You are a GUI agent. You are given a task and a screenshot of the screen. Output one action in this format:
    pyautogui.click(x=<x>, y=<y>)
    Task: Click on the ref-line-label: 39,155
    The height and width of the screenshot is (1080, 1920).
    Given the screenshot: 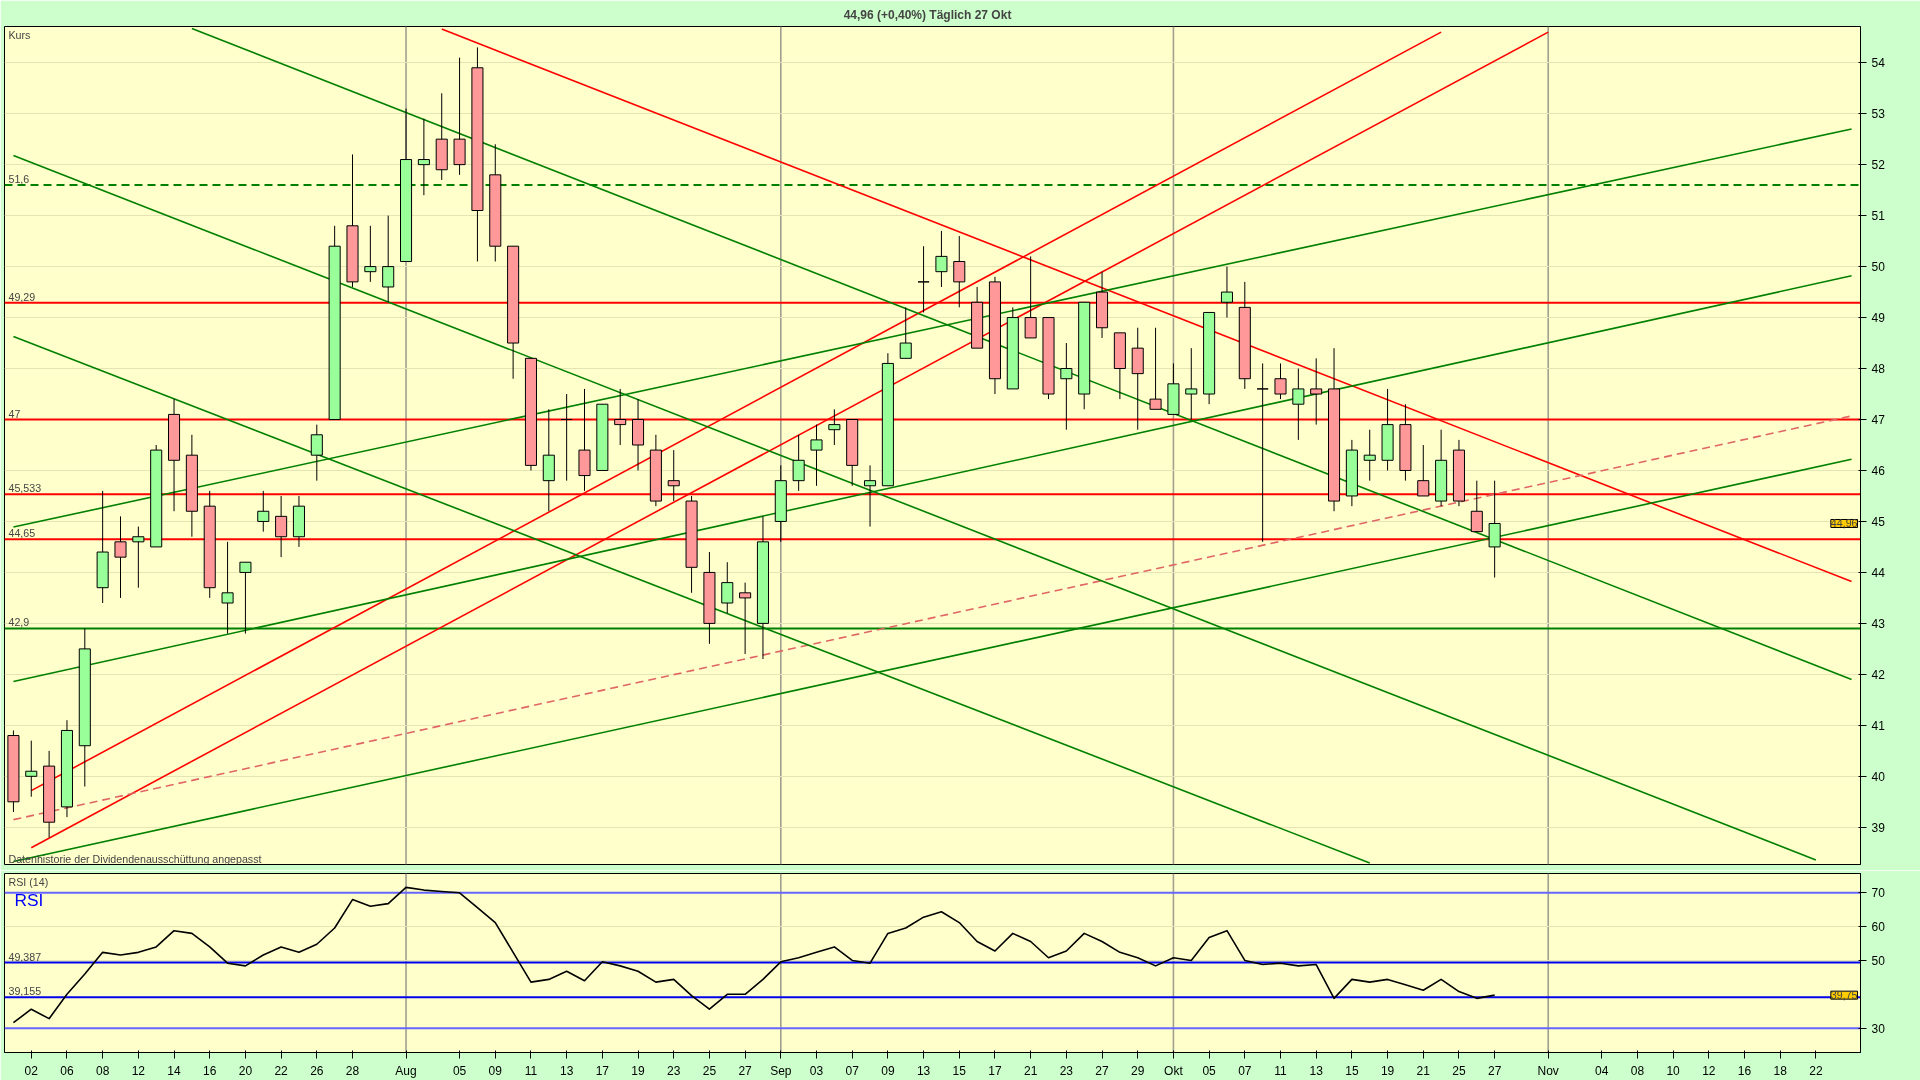 What is the action you would take?
    pyautogui.click(x=25, y=991)
    